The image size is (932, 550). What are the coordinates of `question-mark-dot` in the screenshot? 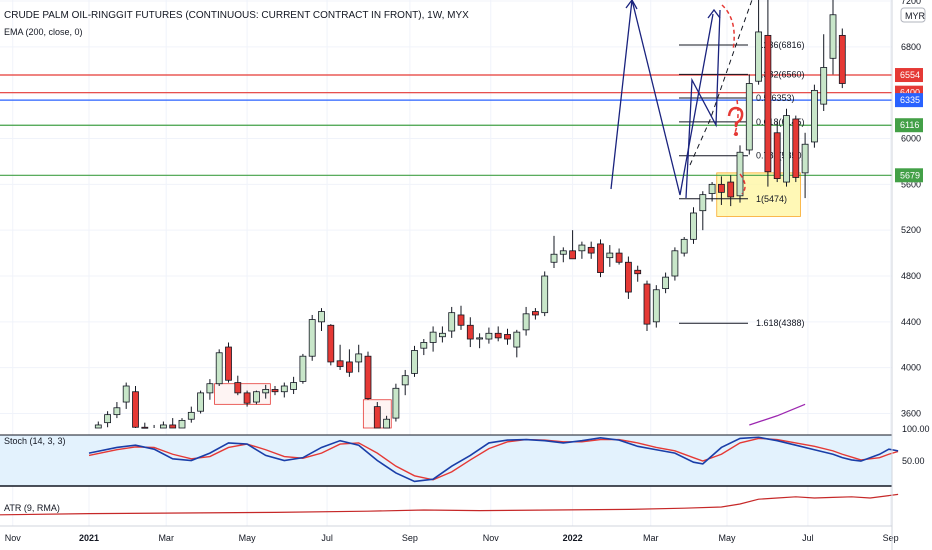 It's located at (736, 134).